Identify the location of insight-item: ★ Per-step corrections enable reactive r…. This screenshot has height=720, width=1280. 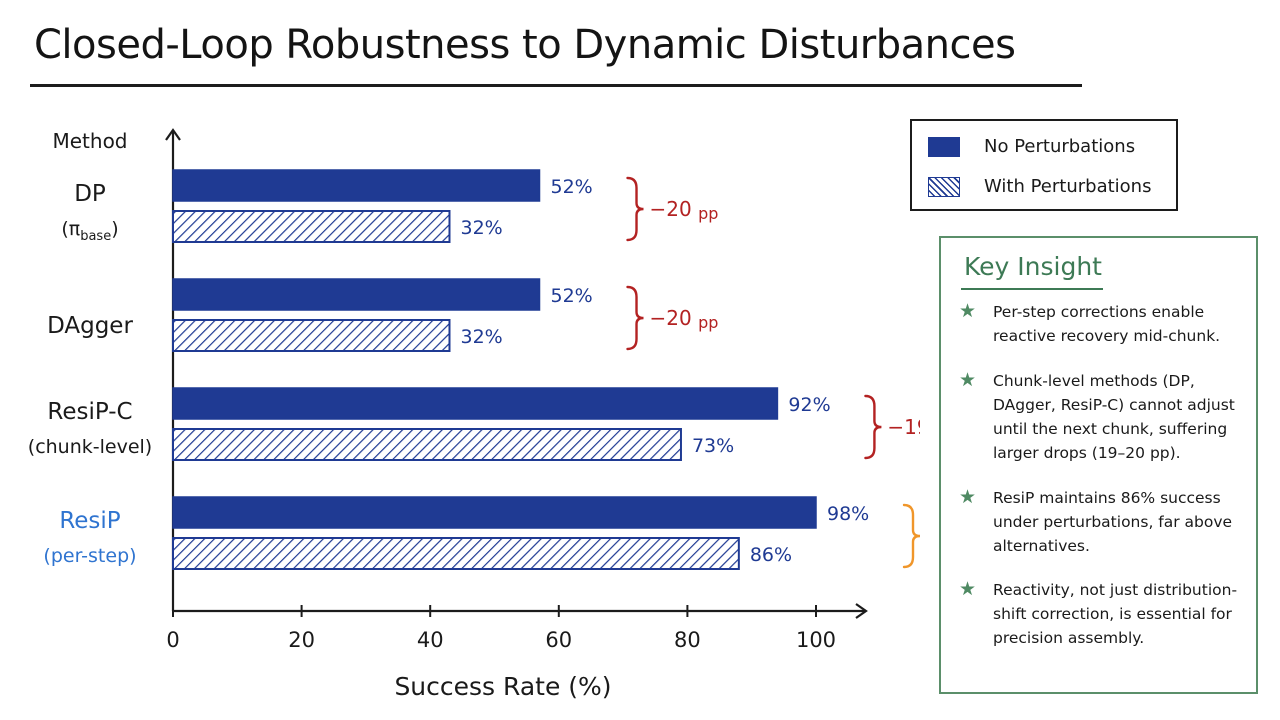
(1104, 324).